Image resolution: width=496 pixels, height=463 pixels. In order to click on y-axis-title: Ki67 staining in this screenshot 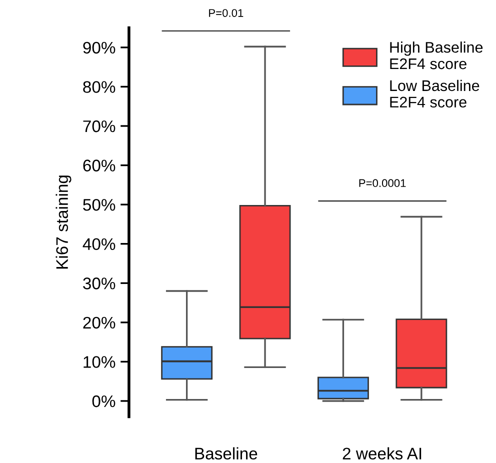, I will do `click(64, 222)`.